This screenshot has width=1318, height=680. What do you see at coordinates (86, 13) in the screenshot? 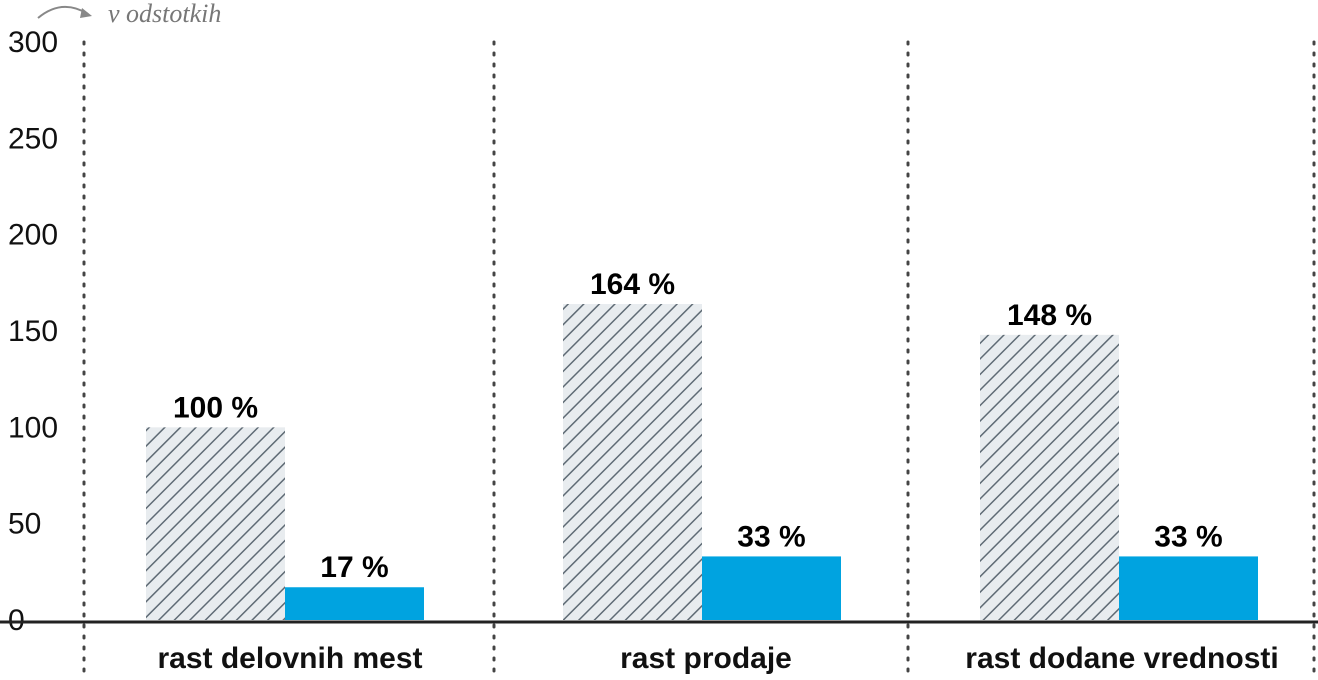
I see `arrow-head-icon` at bounding box center [86, 13].